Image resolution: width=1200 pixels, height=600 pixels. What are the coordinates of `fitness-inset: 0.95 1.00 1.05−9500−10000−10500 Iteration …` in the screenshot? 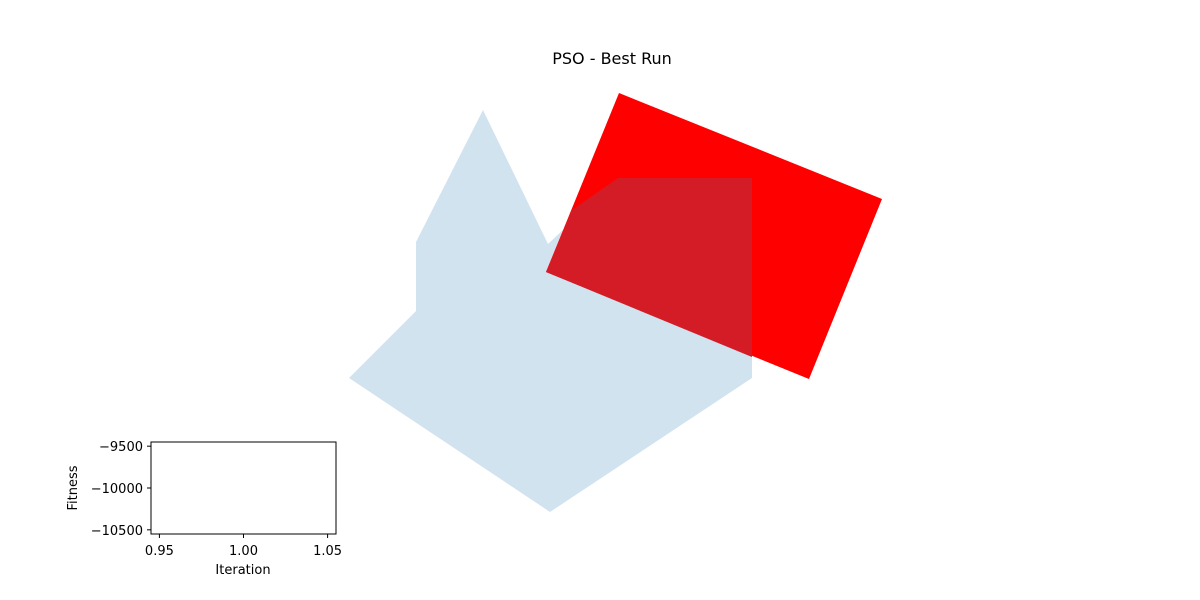 It's located at (204, 509).